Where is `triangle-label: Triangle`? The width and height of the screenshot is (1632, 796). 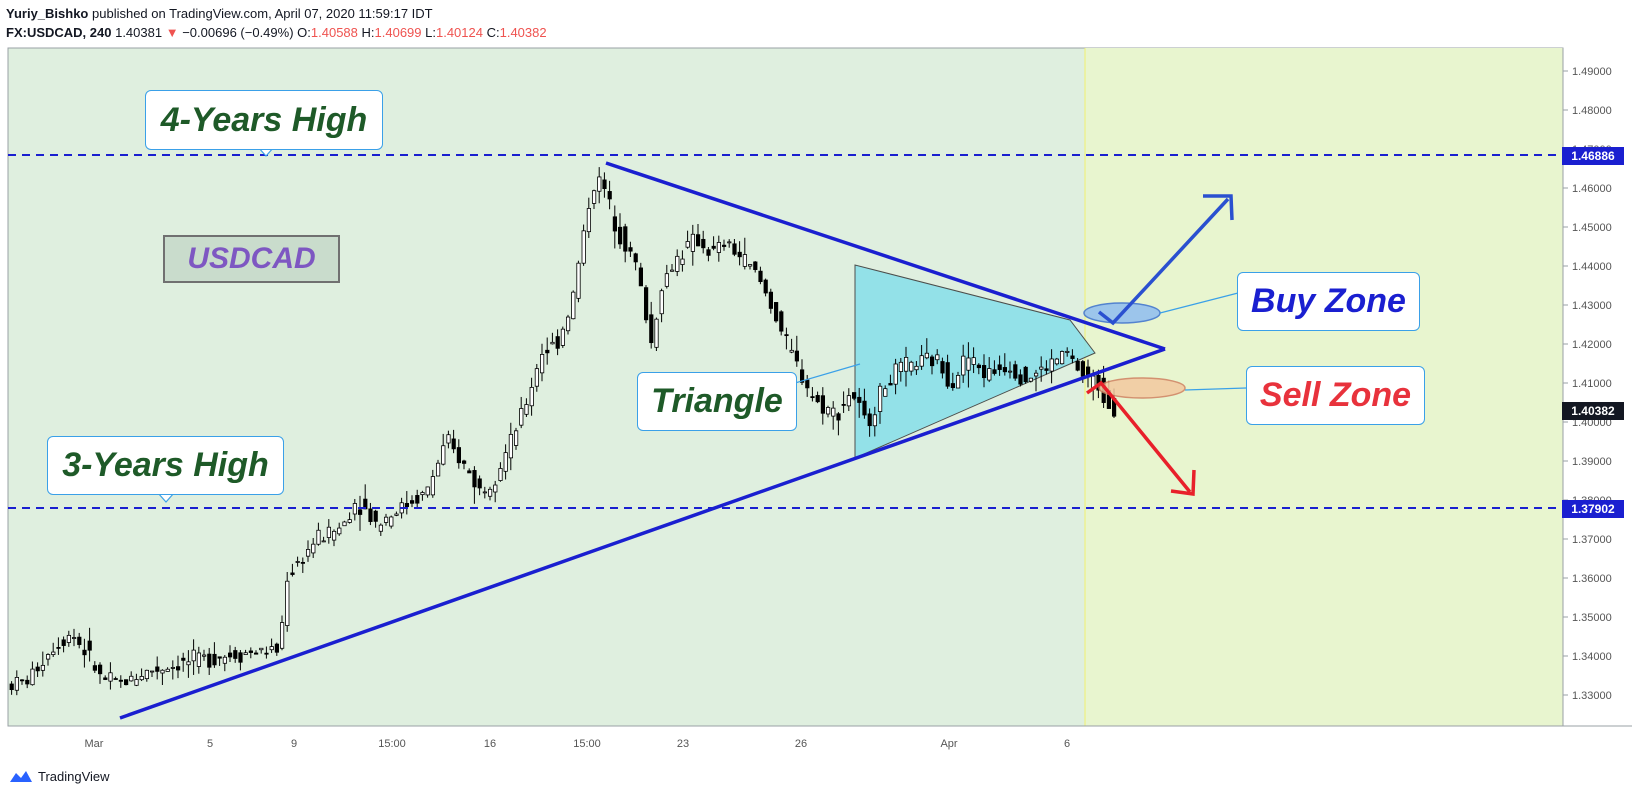 triangle-label: Triangle is located at coordinates (717, 401).